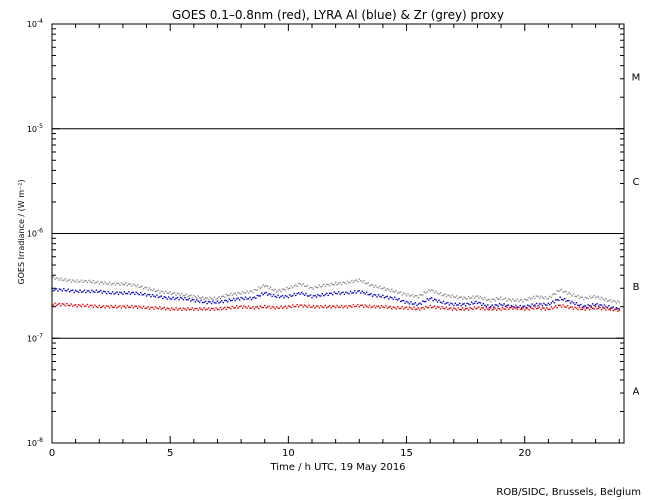 This screenshot has height=500, width=650. What do you see at coordinates (35, 23) in the screenshot?
I see `y-tick-label: 10⁻⁴` at bounding box center [35, 23].